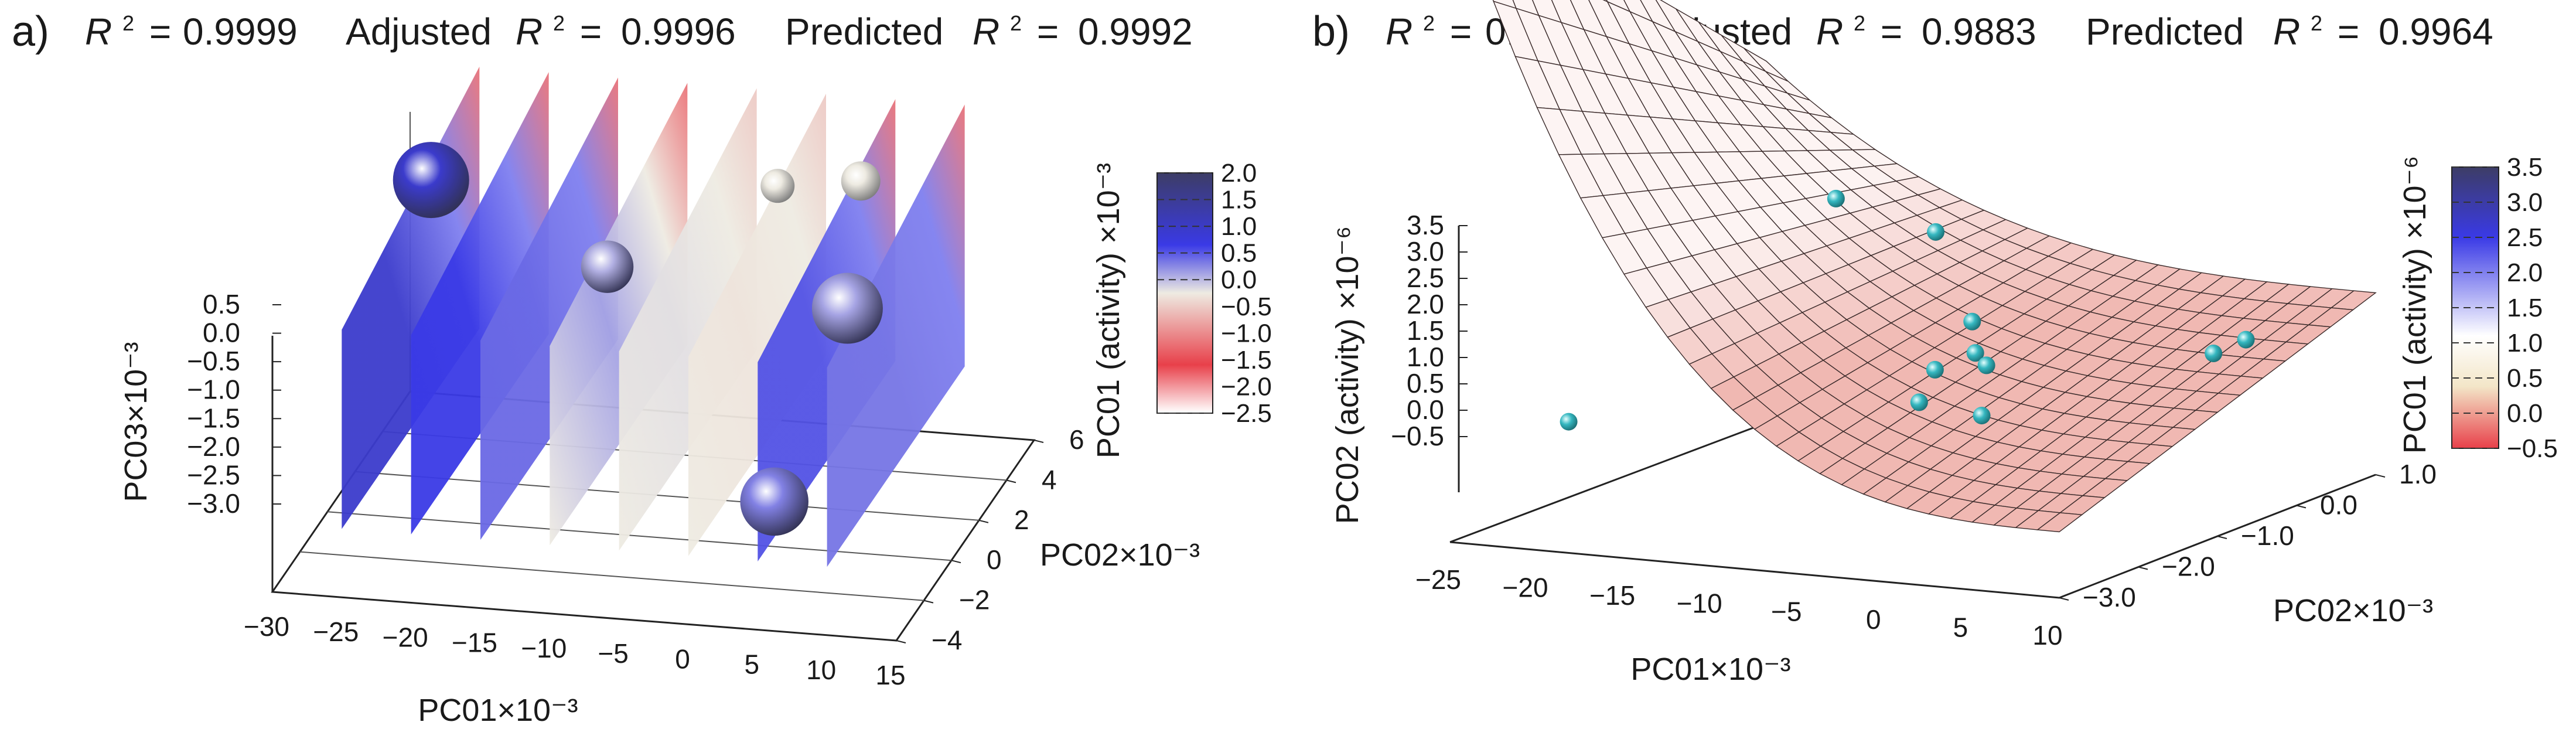  I want to click on panel-a-spheres, so click(638, 339).